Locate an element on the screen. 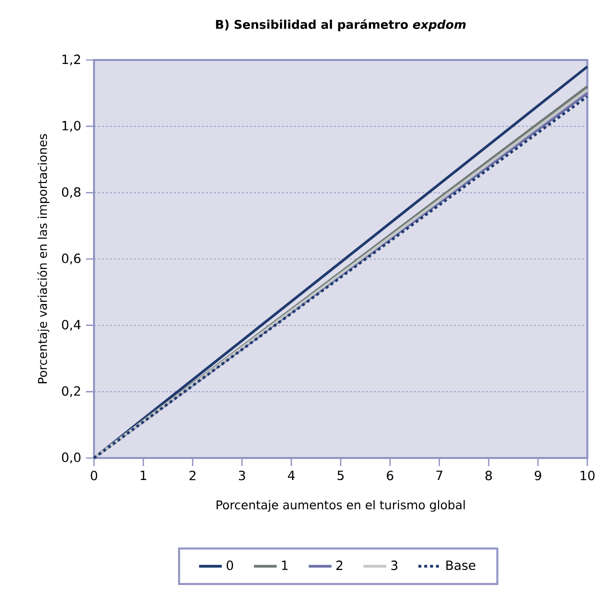  y-tick-label: 0,8 is located at coordinates (71, 192).